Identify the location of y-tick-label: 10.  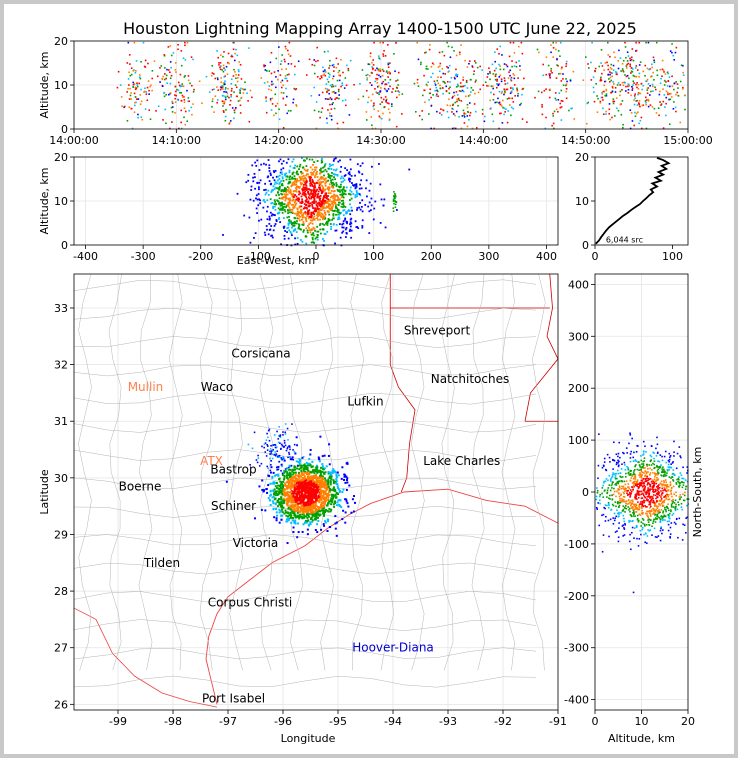
(61, 201).